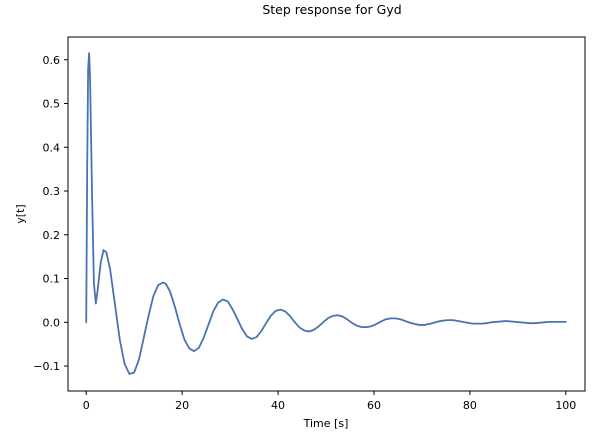 This screenshot has height=435, width=602. What do you see at coordinates (50, 213) in the screenshot?
I see `y-axis-ticks: −0.1 0.0 0.1 0.2 0.3 0.4 0.5 0.6` at bounding box center [50, 213].